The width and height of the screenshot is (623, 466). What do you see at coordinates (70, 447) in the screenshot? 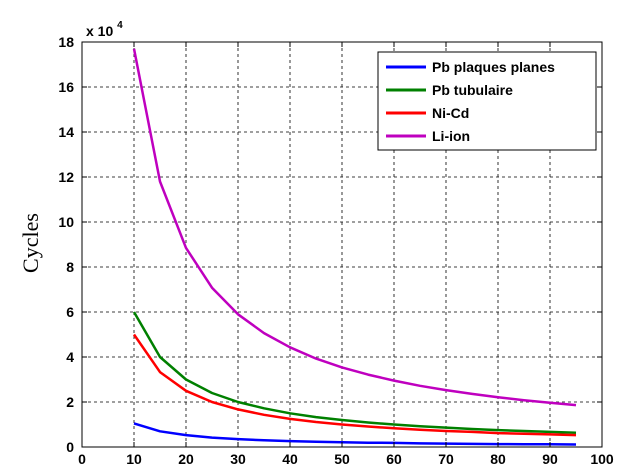
I see `y-tick-label: 0` at bounding box center [70, 447].